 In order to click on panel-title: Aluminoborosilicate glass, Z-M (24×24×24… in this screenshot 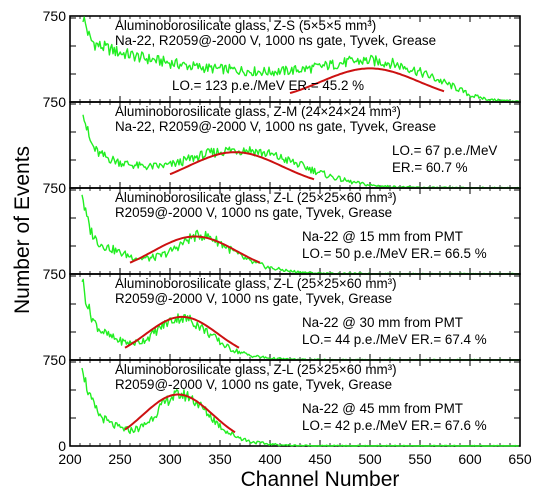, I will do `click(258, 111)`.